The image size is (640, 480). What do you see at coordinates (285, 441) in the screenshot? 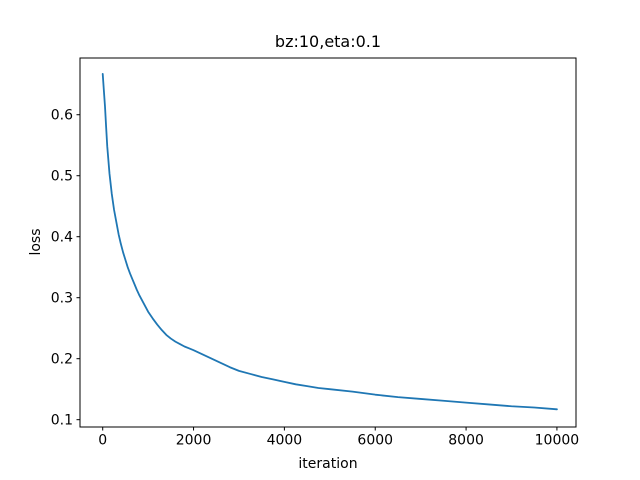
I see `x-tick-label: 4000` at bounding box center [285, 441].